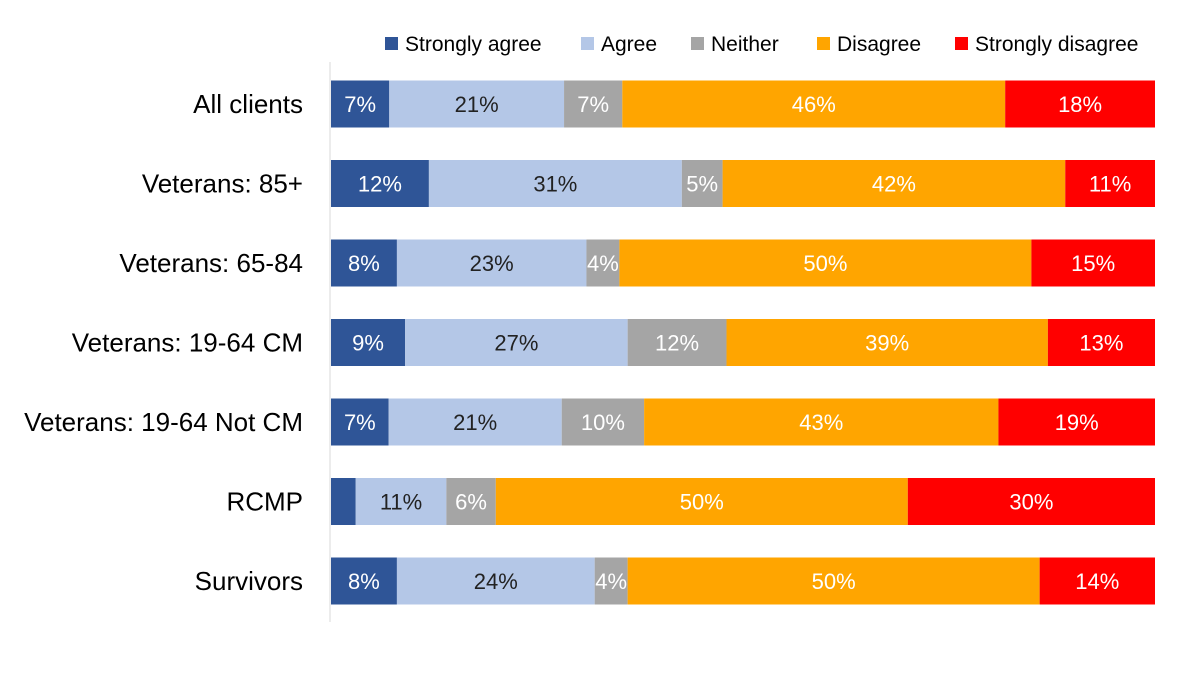 This screenshot has height=675, width=1200. I want to click on bar-rcmp-strongly-disagree, so click(1031, 501).